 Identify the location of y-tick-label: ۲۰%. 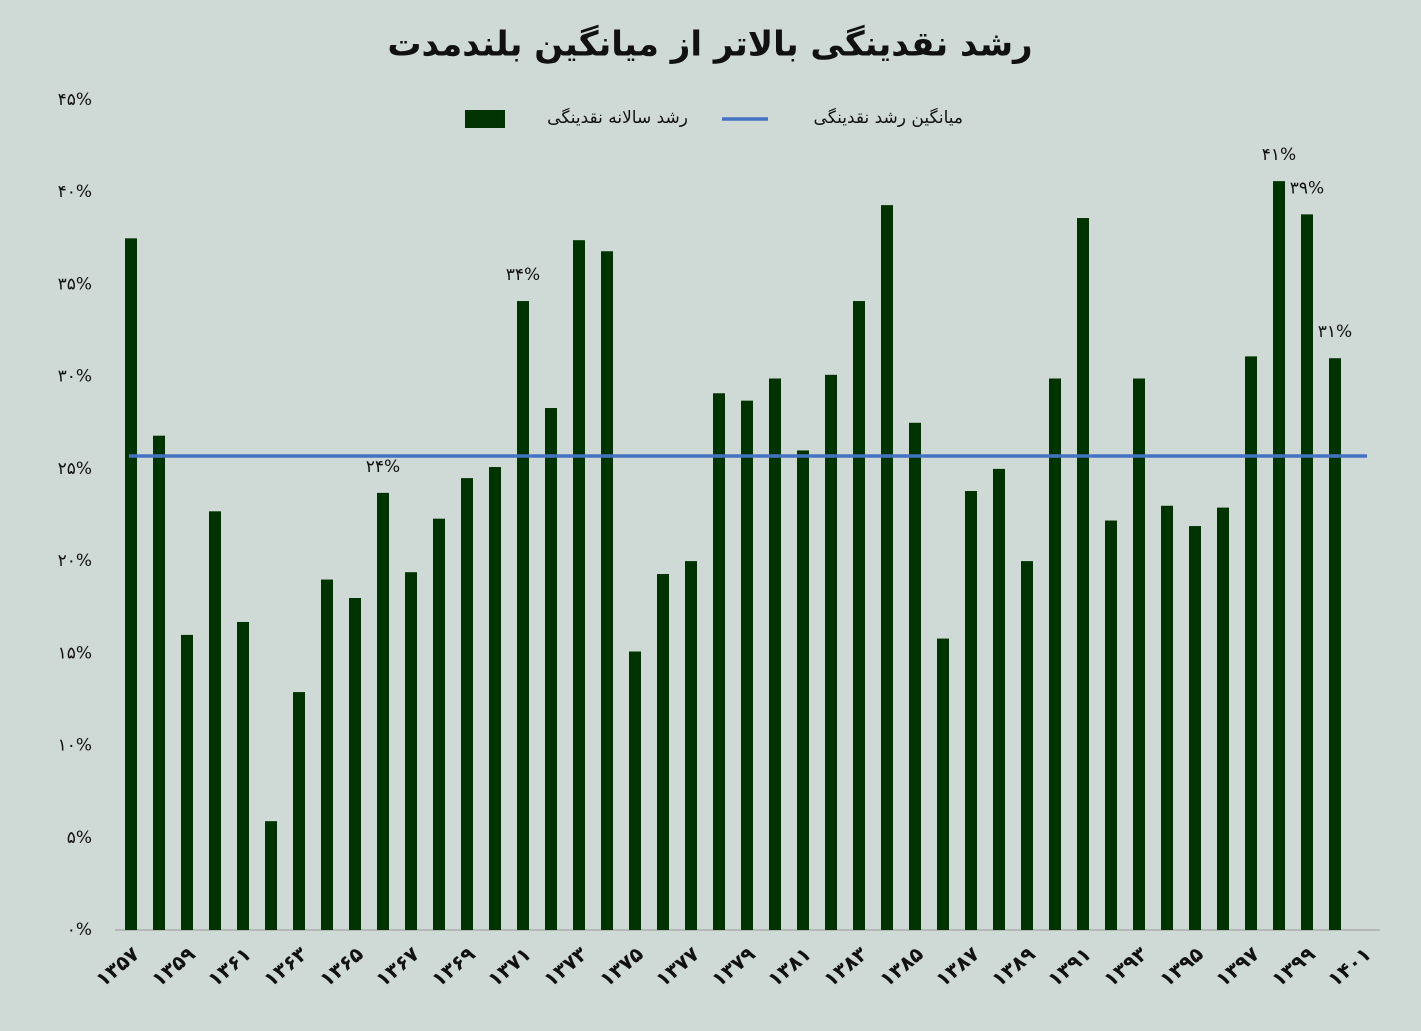
(75, 561).